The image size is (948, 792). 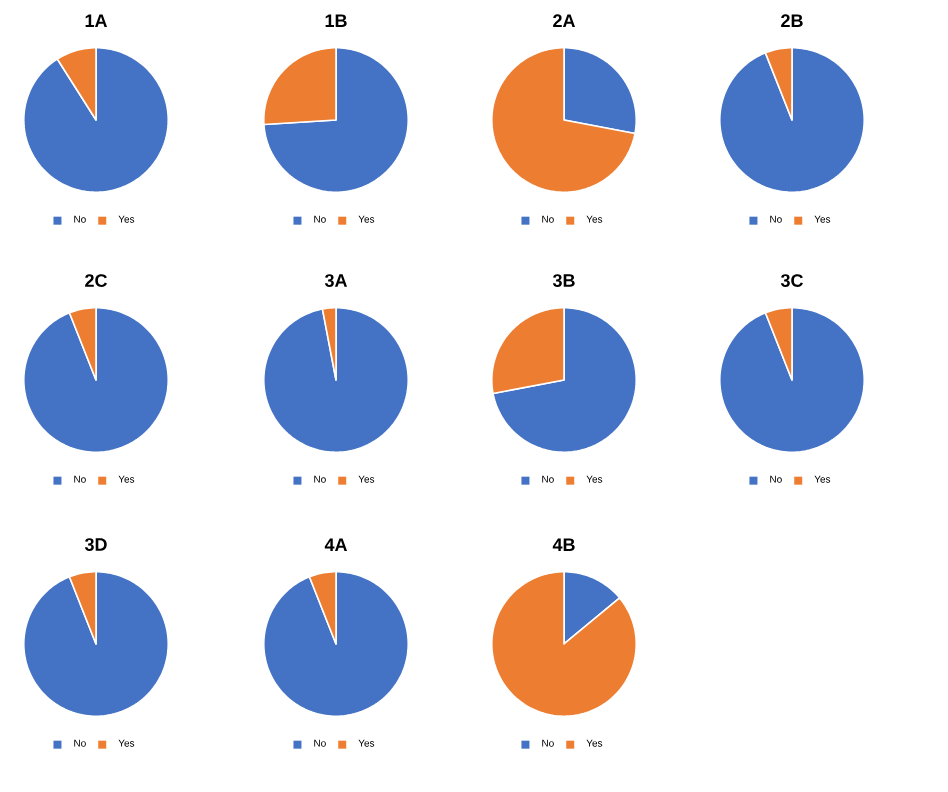 What do you see at coordinates (563, 544) in the screenshot?
I see `chart-title: 4B` at bounding box center [563, 544].